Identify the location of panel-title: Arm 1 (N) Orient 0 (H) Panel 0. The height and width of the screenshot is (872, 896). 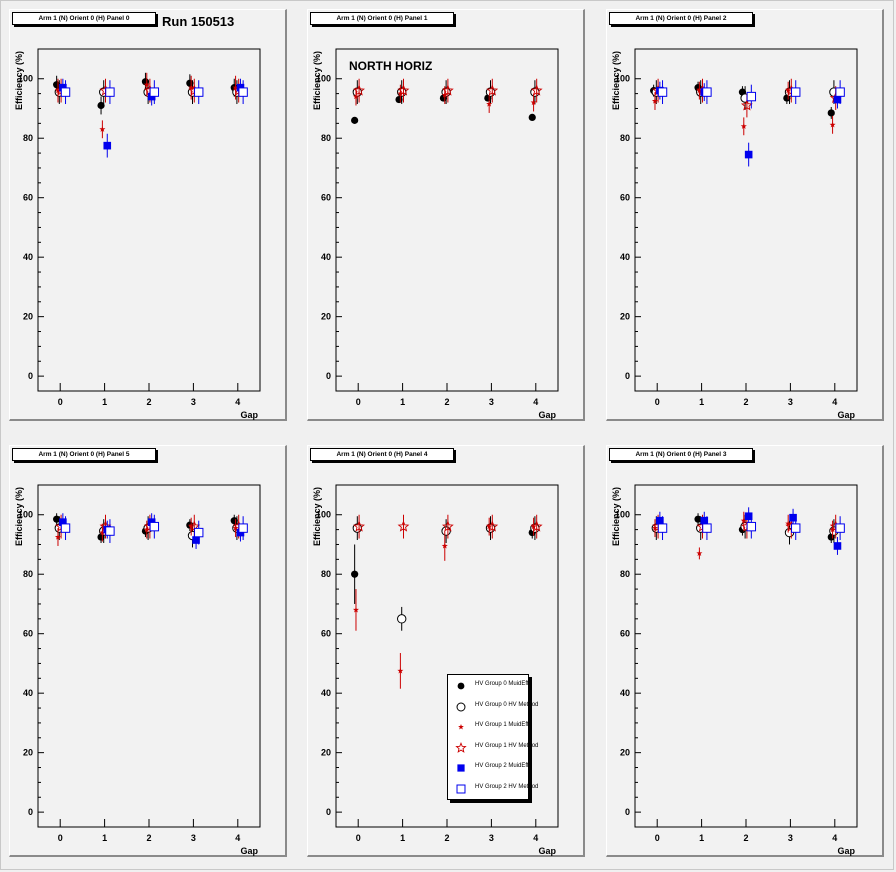
(84, 18).